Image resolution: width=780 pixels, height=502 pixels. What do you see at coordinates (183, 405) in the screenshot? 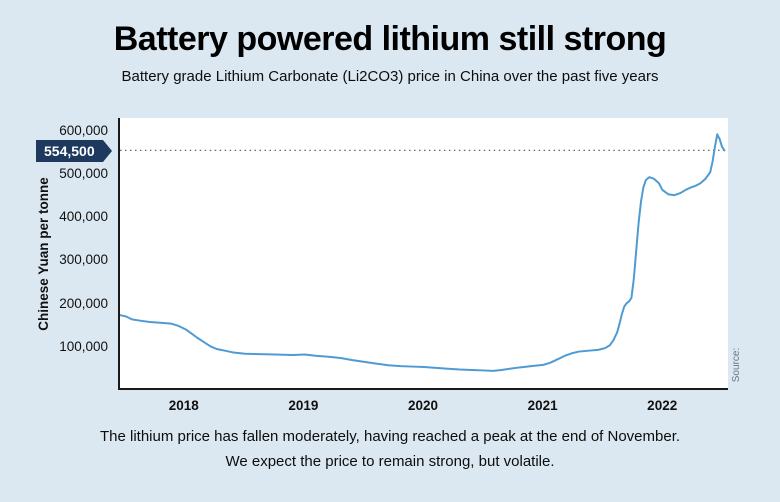
I see `x-tick-label: 2018` at bounding box center [183, 405].